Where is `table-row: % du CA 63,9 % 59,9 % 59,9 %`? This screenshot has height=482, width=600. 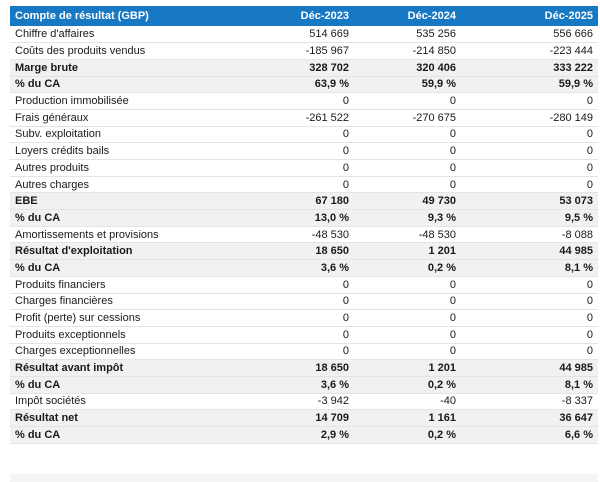
table-row: % du CA 63,9 % 59,9 % 59,9 % is located at coordinates (304, 85).